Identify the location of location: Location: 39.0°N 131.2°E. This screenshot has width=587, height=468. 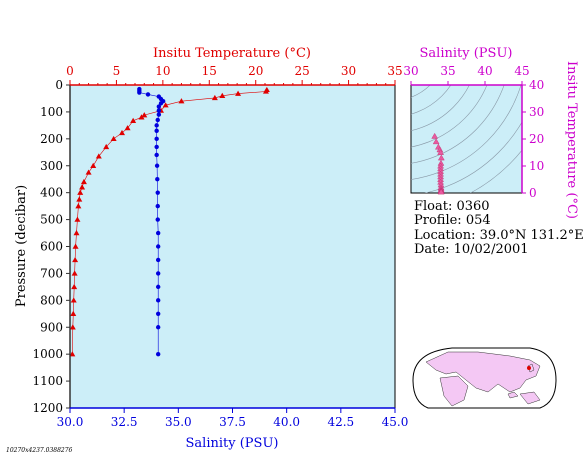
(499, 235).